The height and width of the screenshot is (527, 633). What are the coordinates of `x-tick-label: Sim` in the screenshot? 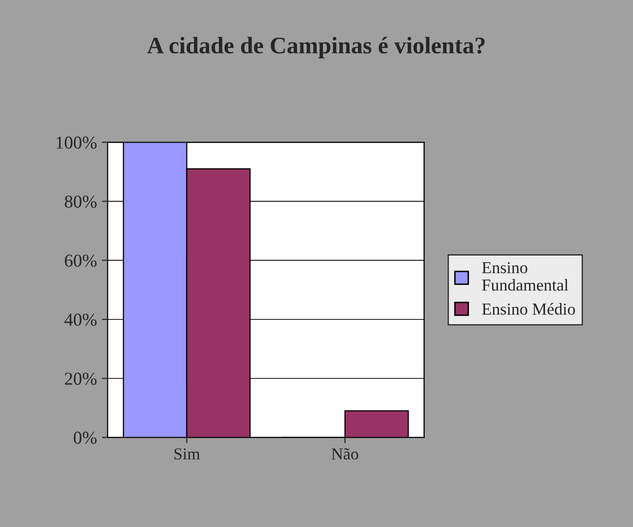 It's located at (187, 454).